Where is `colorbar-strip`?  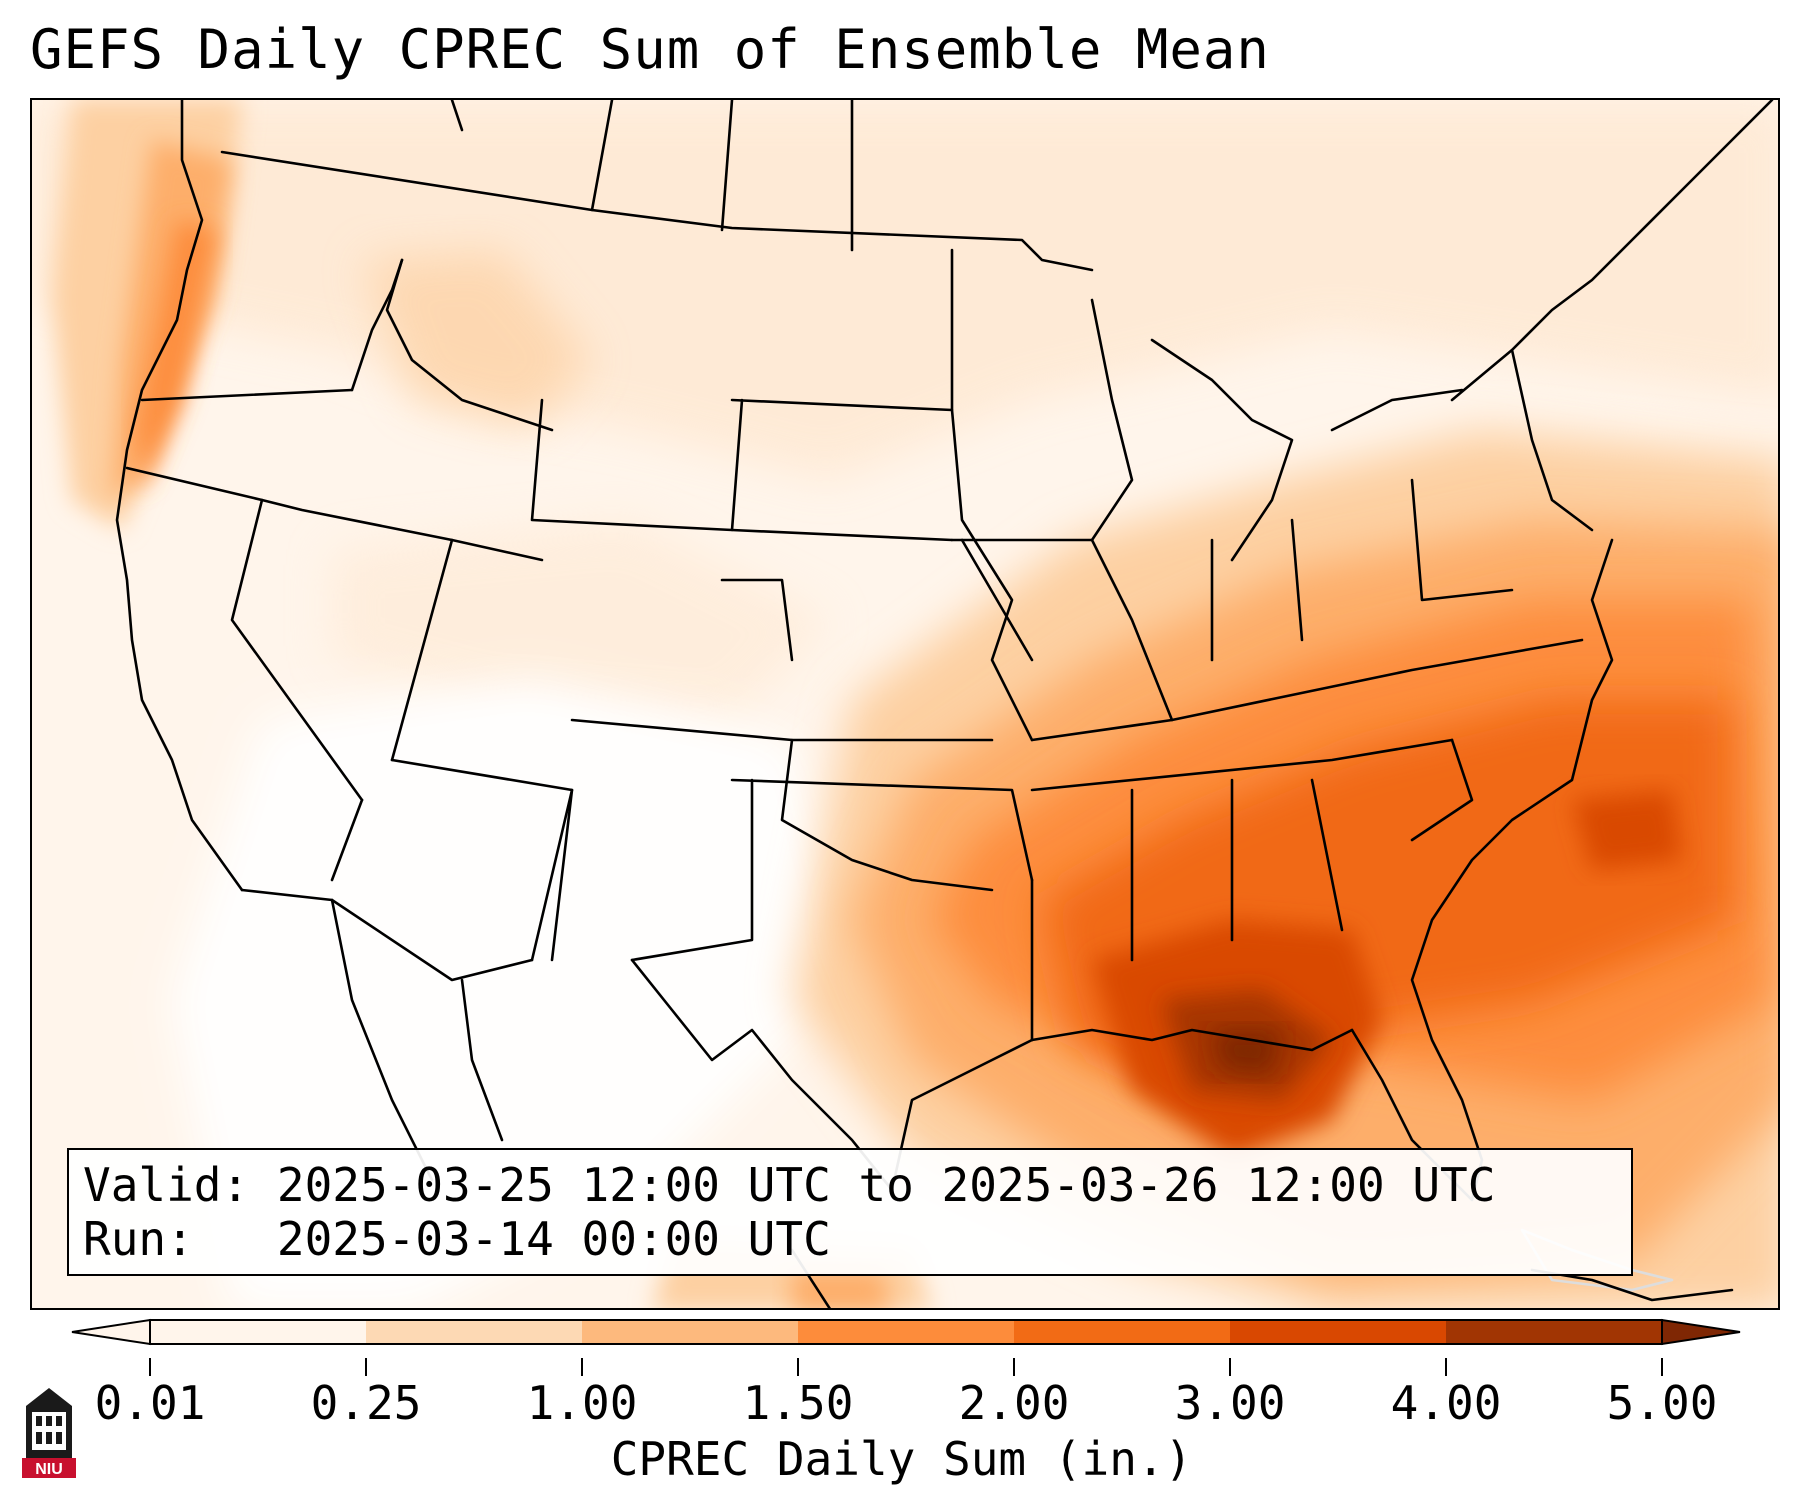 colorbar-strip is located at coordinates (906, 1332).